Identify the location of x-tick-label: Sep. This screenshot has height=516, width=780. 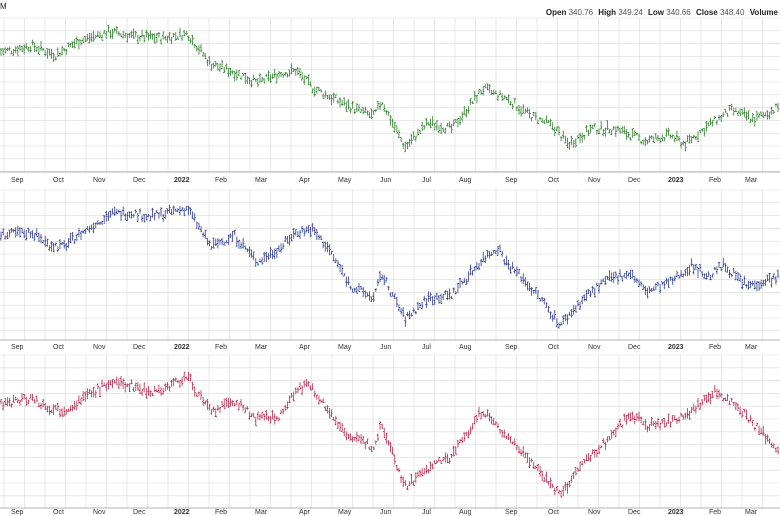
(17, 180).